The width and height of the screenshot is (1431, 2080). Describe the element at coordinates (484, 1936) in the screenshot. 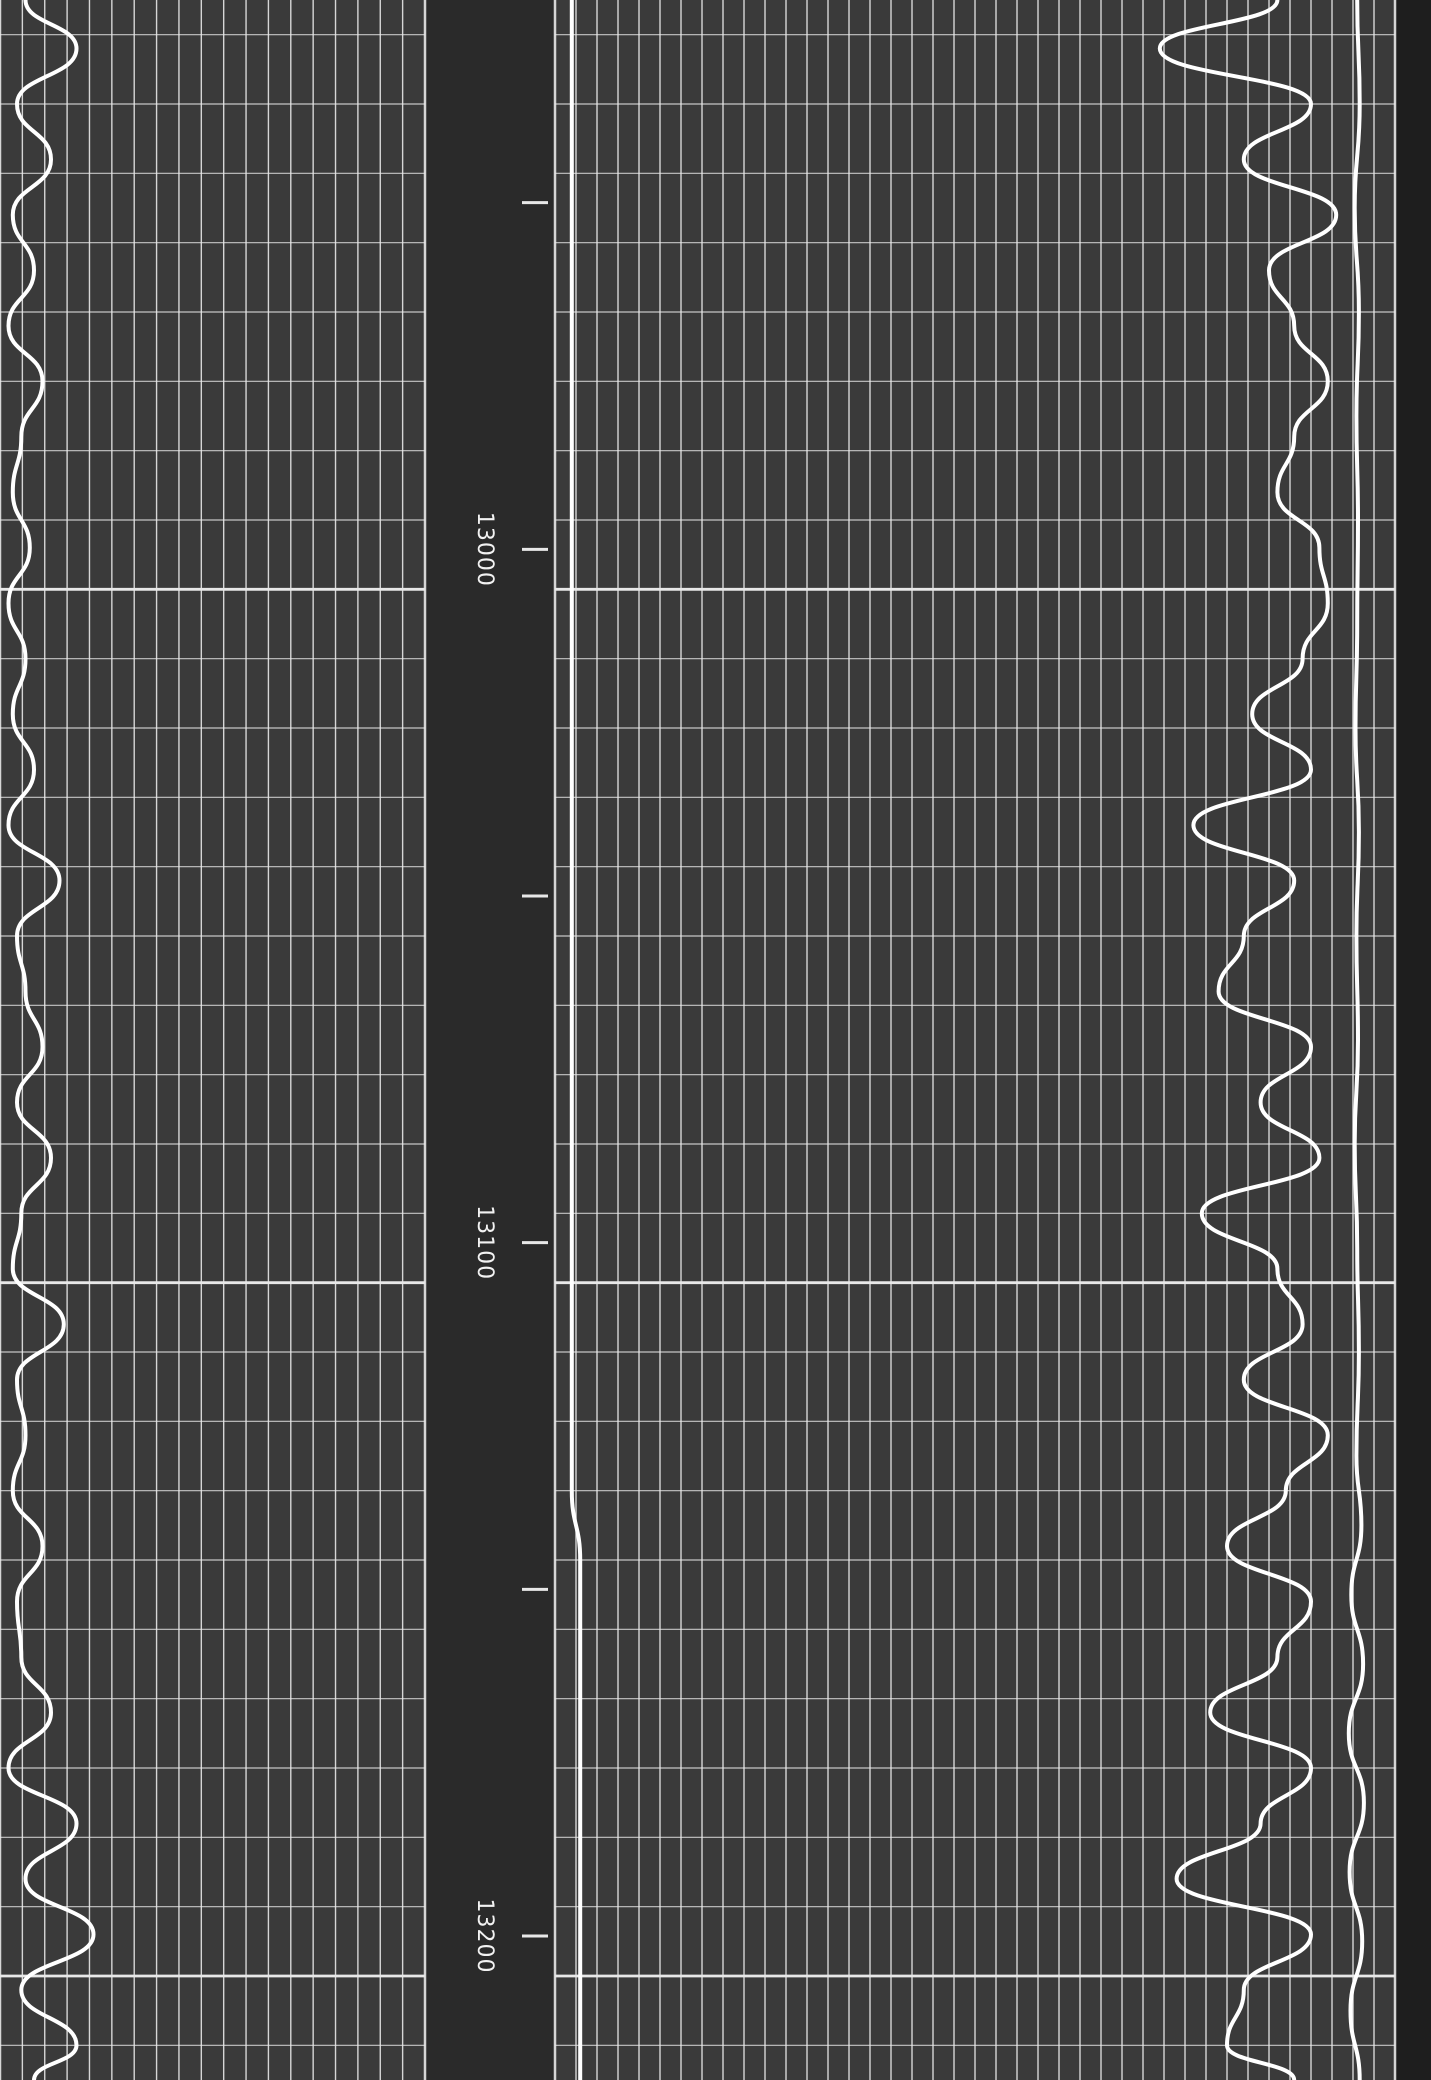

I see `depth-label: 13200` at that location.